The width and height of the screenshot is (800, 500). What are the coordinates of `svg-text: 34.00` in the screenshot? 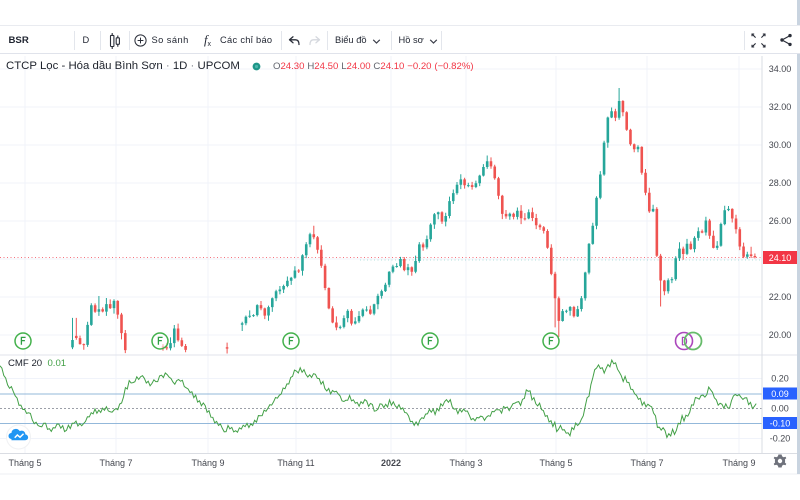 It's located at (780, 69).